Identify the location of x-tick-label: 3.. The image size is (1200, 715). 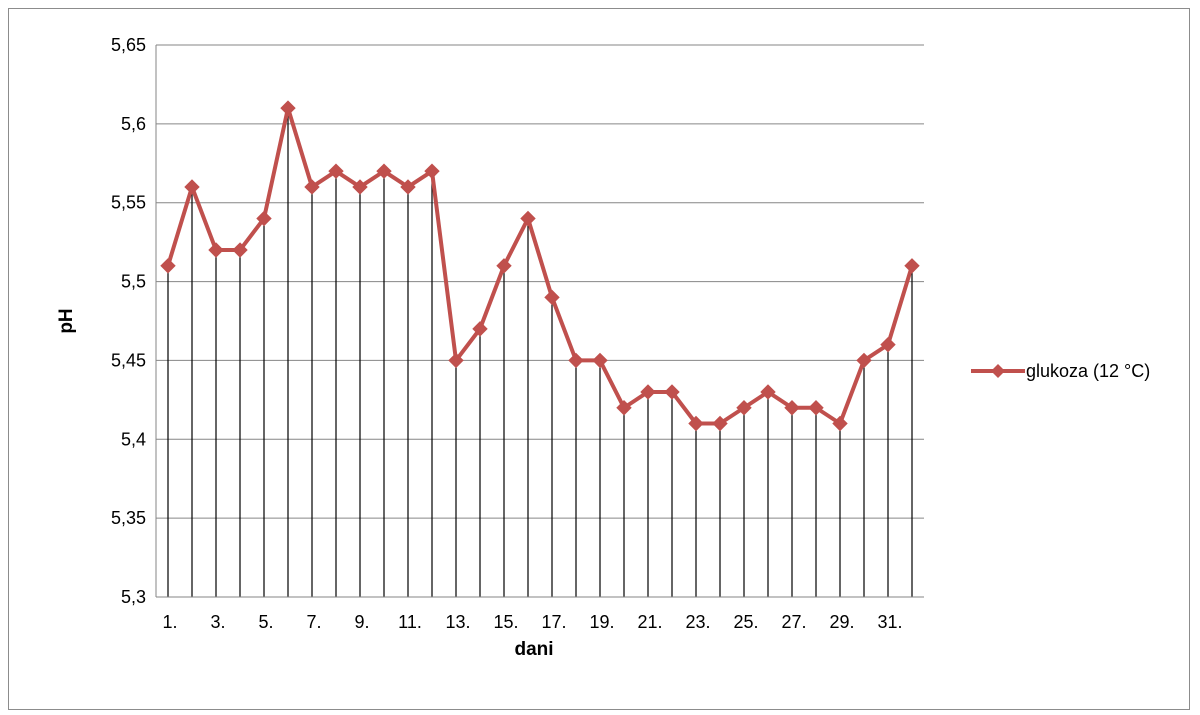
(217, 622).